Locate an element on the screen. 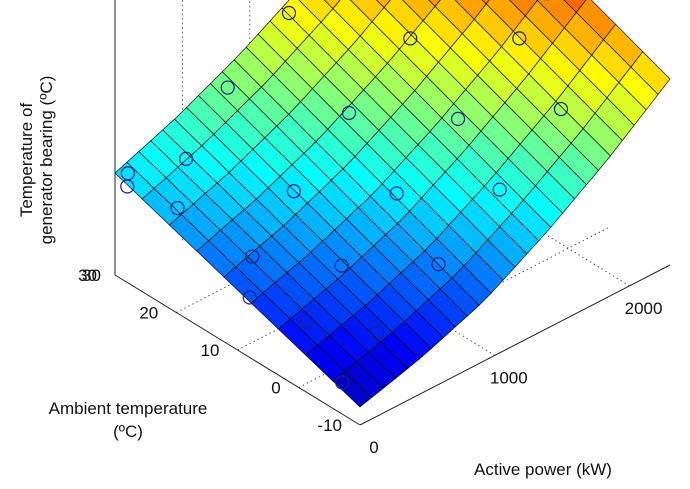 The height and width of the screenshot is (489, 690). x-axis-label: Active power (kW) is located at coordinates (543, 469).